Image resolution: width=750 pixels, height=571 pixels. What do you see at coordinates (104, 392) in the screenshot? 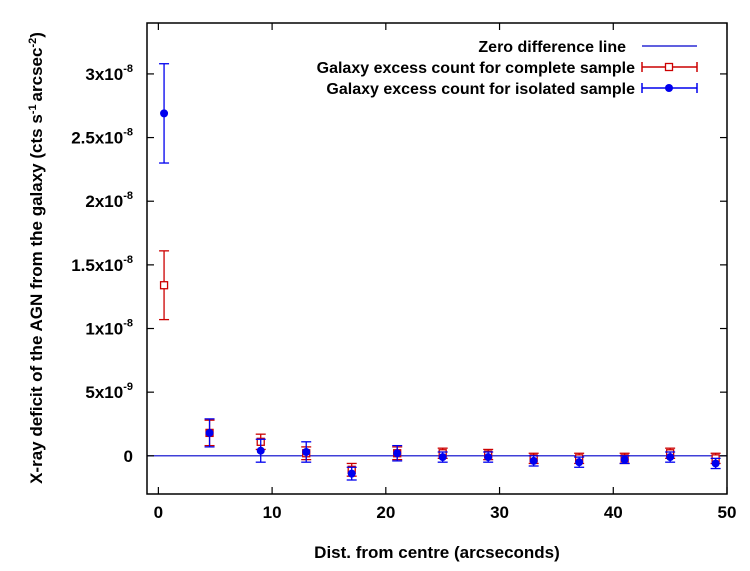
I see `y-tick-mantissa: 5x10` at bounding box center [104, 392].